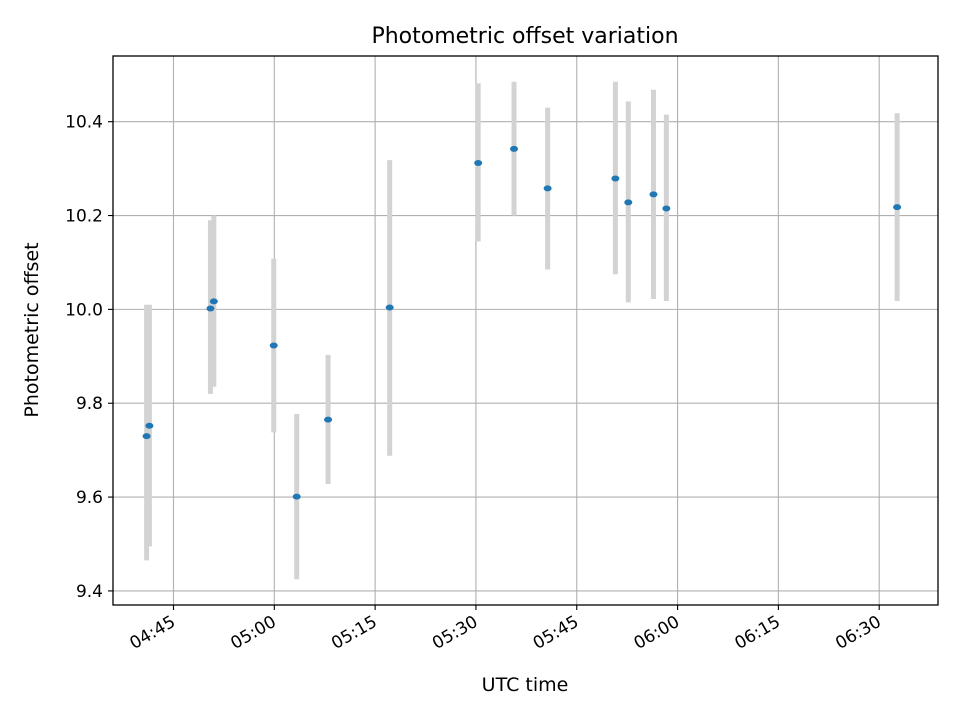 This screenshot has width=960, height=720. What do you see at coordinates (455, 633) in the screenshot?
I see `x-tick-label: 05:30` at bounding box center [455, 633].